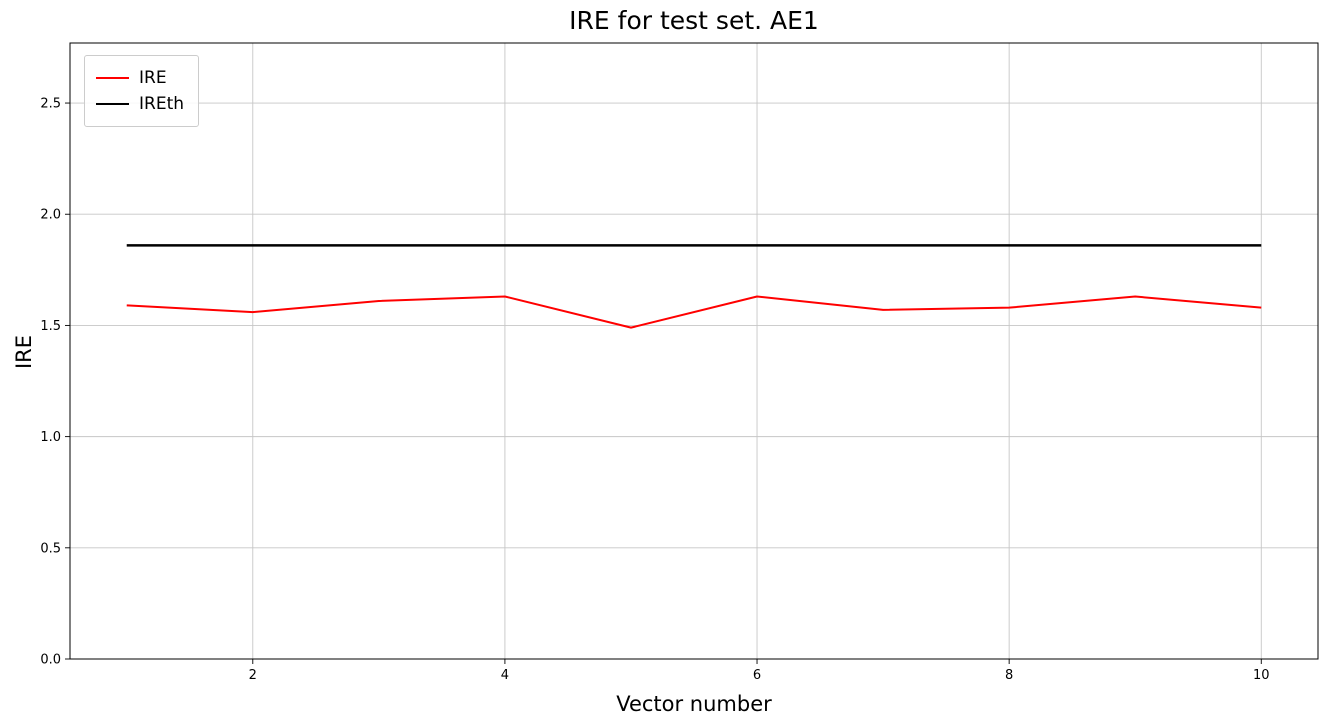 The width and height of the screenshot is (1325, 727). I want to click on svg-text: 0.0, so click(50, 660).